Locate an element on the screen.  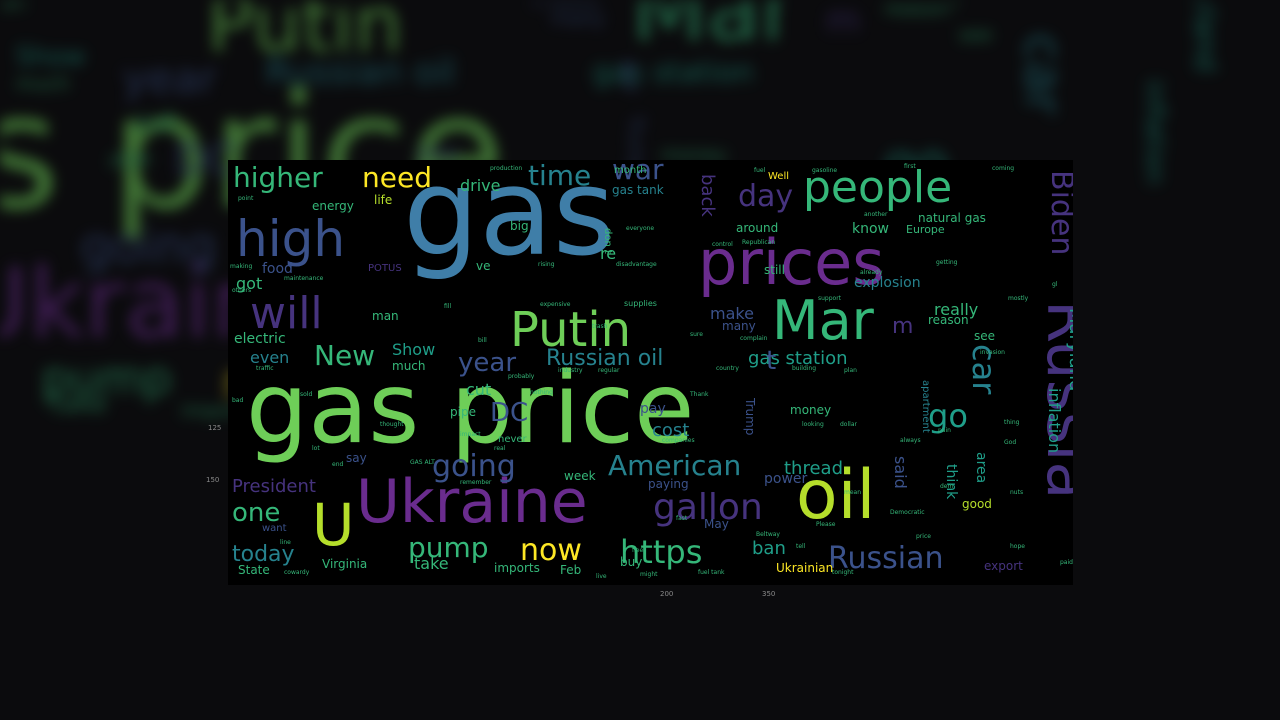
word-virginia: Virginia is located at coordinates (345, 564).